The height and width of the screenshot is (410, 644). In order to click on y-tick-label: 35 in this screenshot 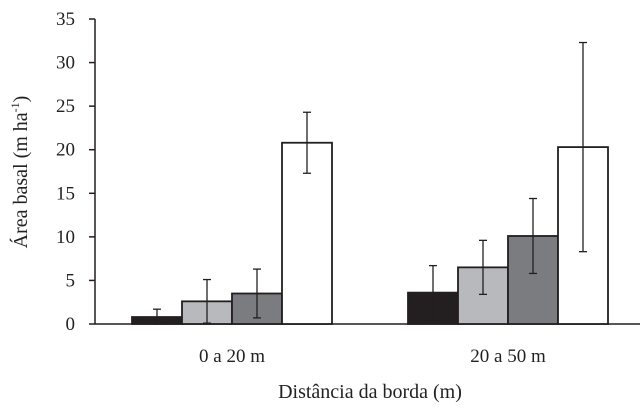, I will do `click(65, 19)`.